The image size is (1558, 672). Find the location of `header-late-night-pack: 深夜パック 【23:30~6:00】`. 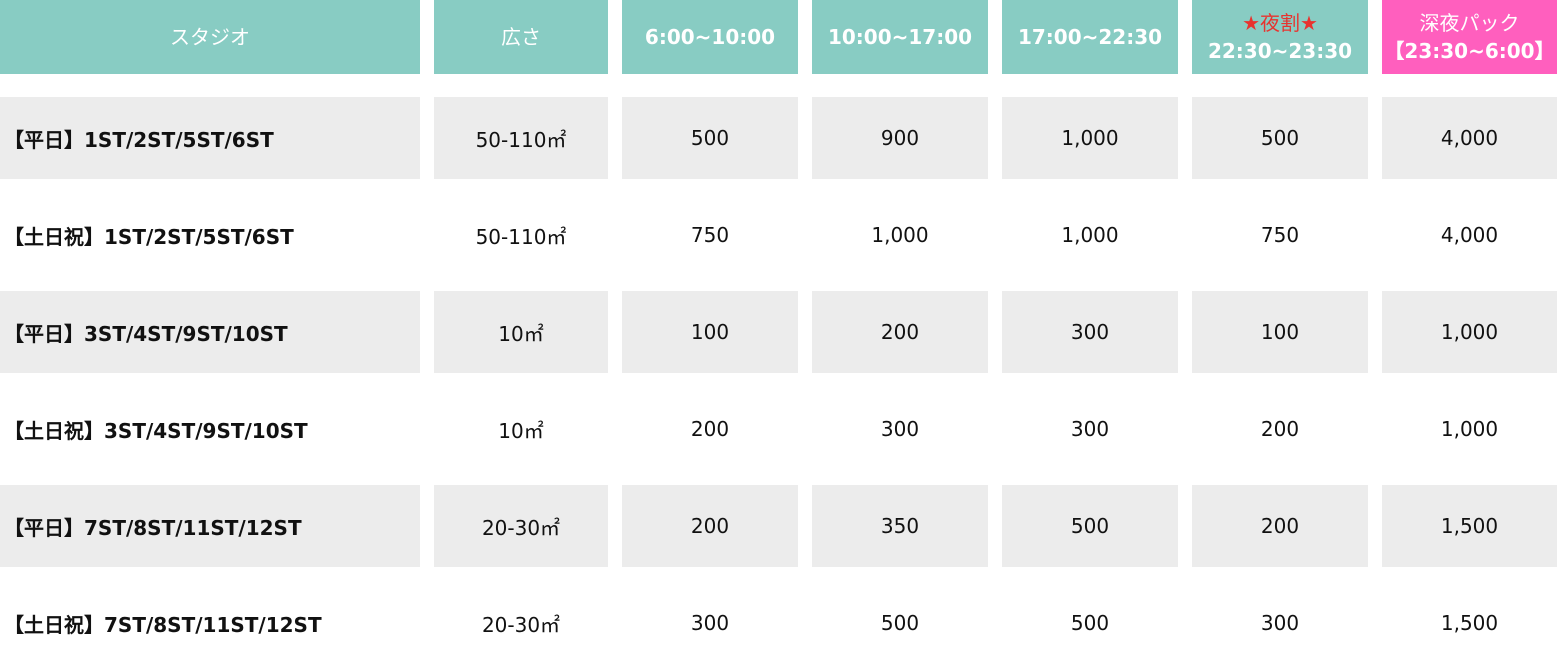

header-late-night-pack: 深夜パック 【23:30~6:00】 is located at coordinates (1469, 37).